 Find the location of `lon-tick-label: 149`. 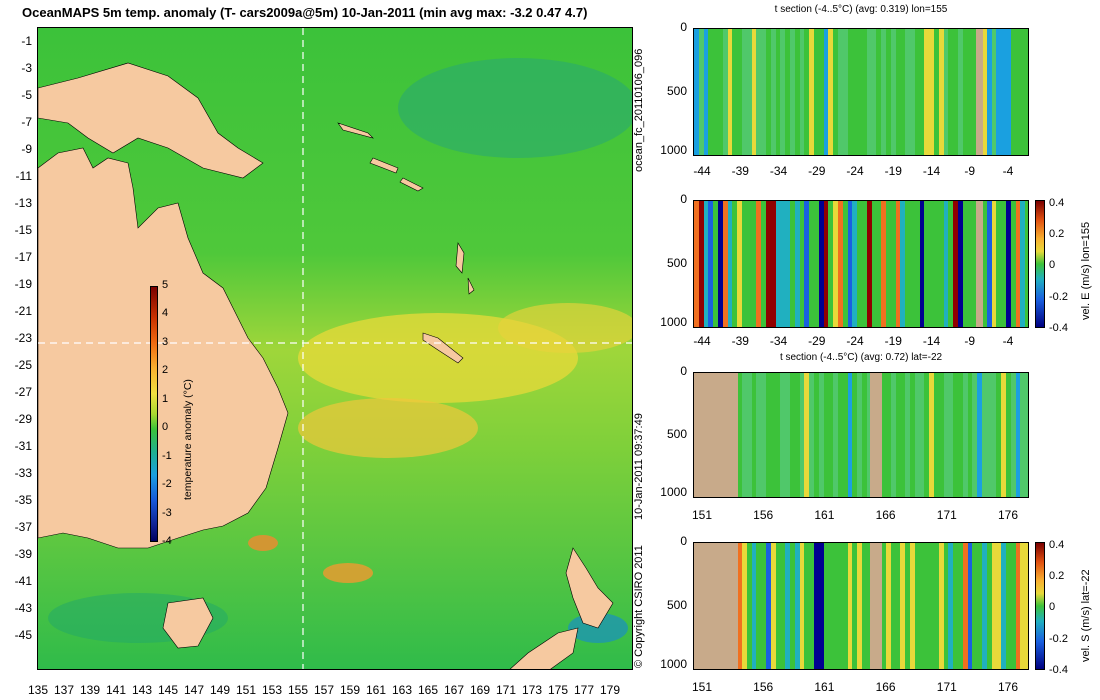

lon-tick-label: 149 is located at coordinates (220, 690).